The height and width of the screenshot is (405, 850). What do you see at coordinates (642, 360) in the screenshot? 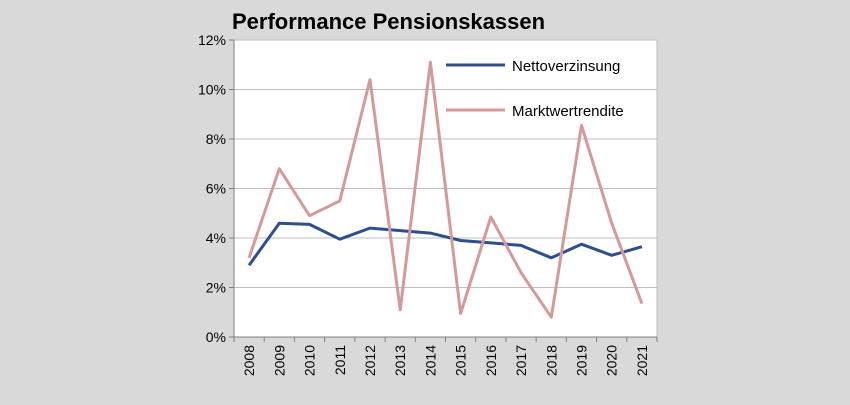
I see `x-tick-label: 2021` at bounding box center [642, 360].